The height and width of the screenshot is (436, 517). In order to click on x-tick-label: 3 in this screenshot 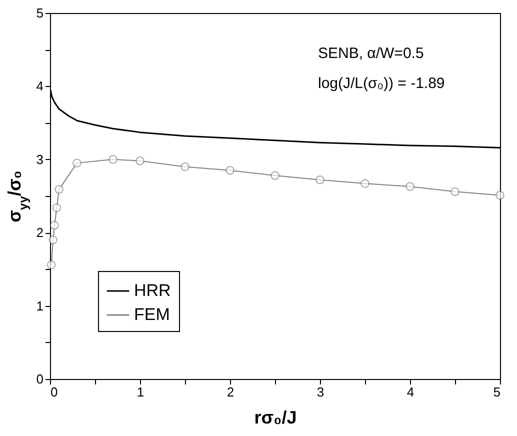, I will do `click(320, 392)`.